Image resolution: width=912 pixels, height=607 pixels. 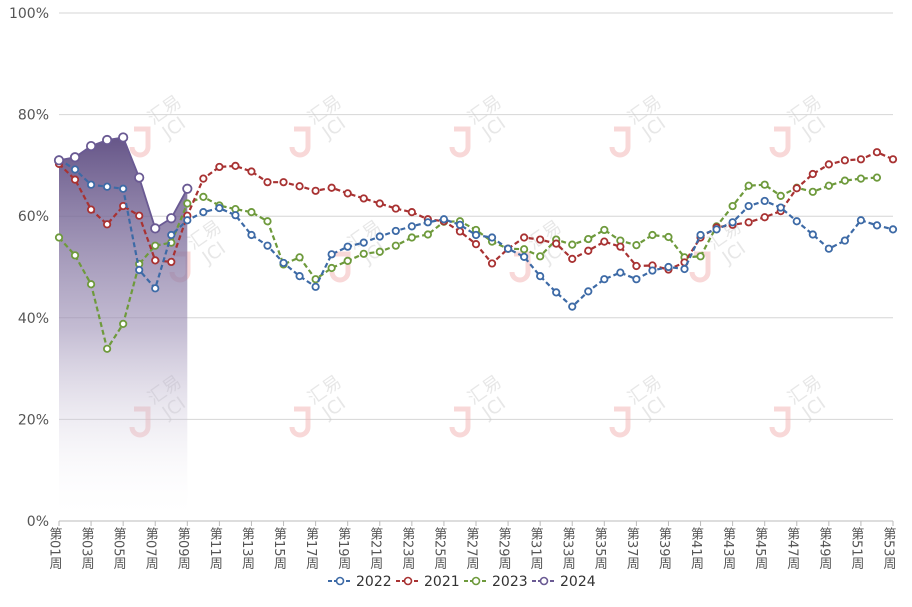 I want to click on x-tick-label: 第45周, so click(x=760, y=549).